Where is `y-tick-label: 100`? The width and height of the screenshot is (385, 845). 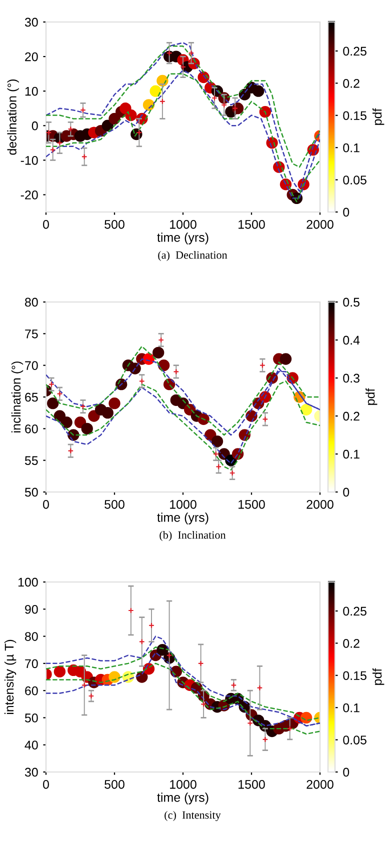 y-tick-label: 100 is located at coordinates (28, 582).